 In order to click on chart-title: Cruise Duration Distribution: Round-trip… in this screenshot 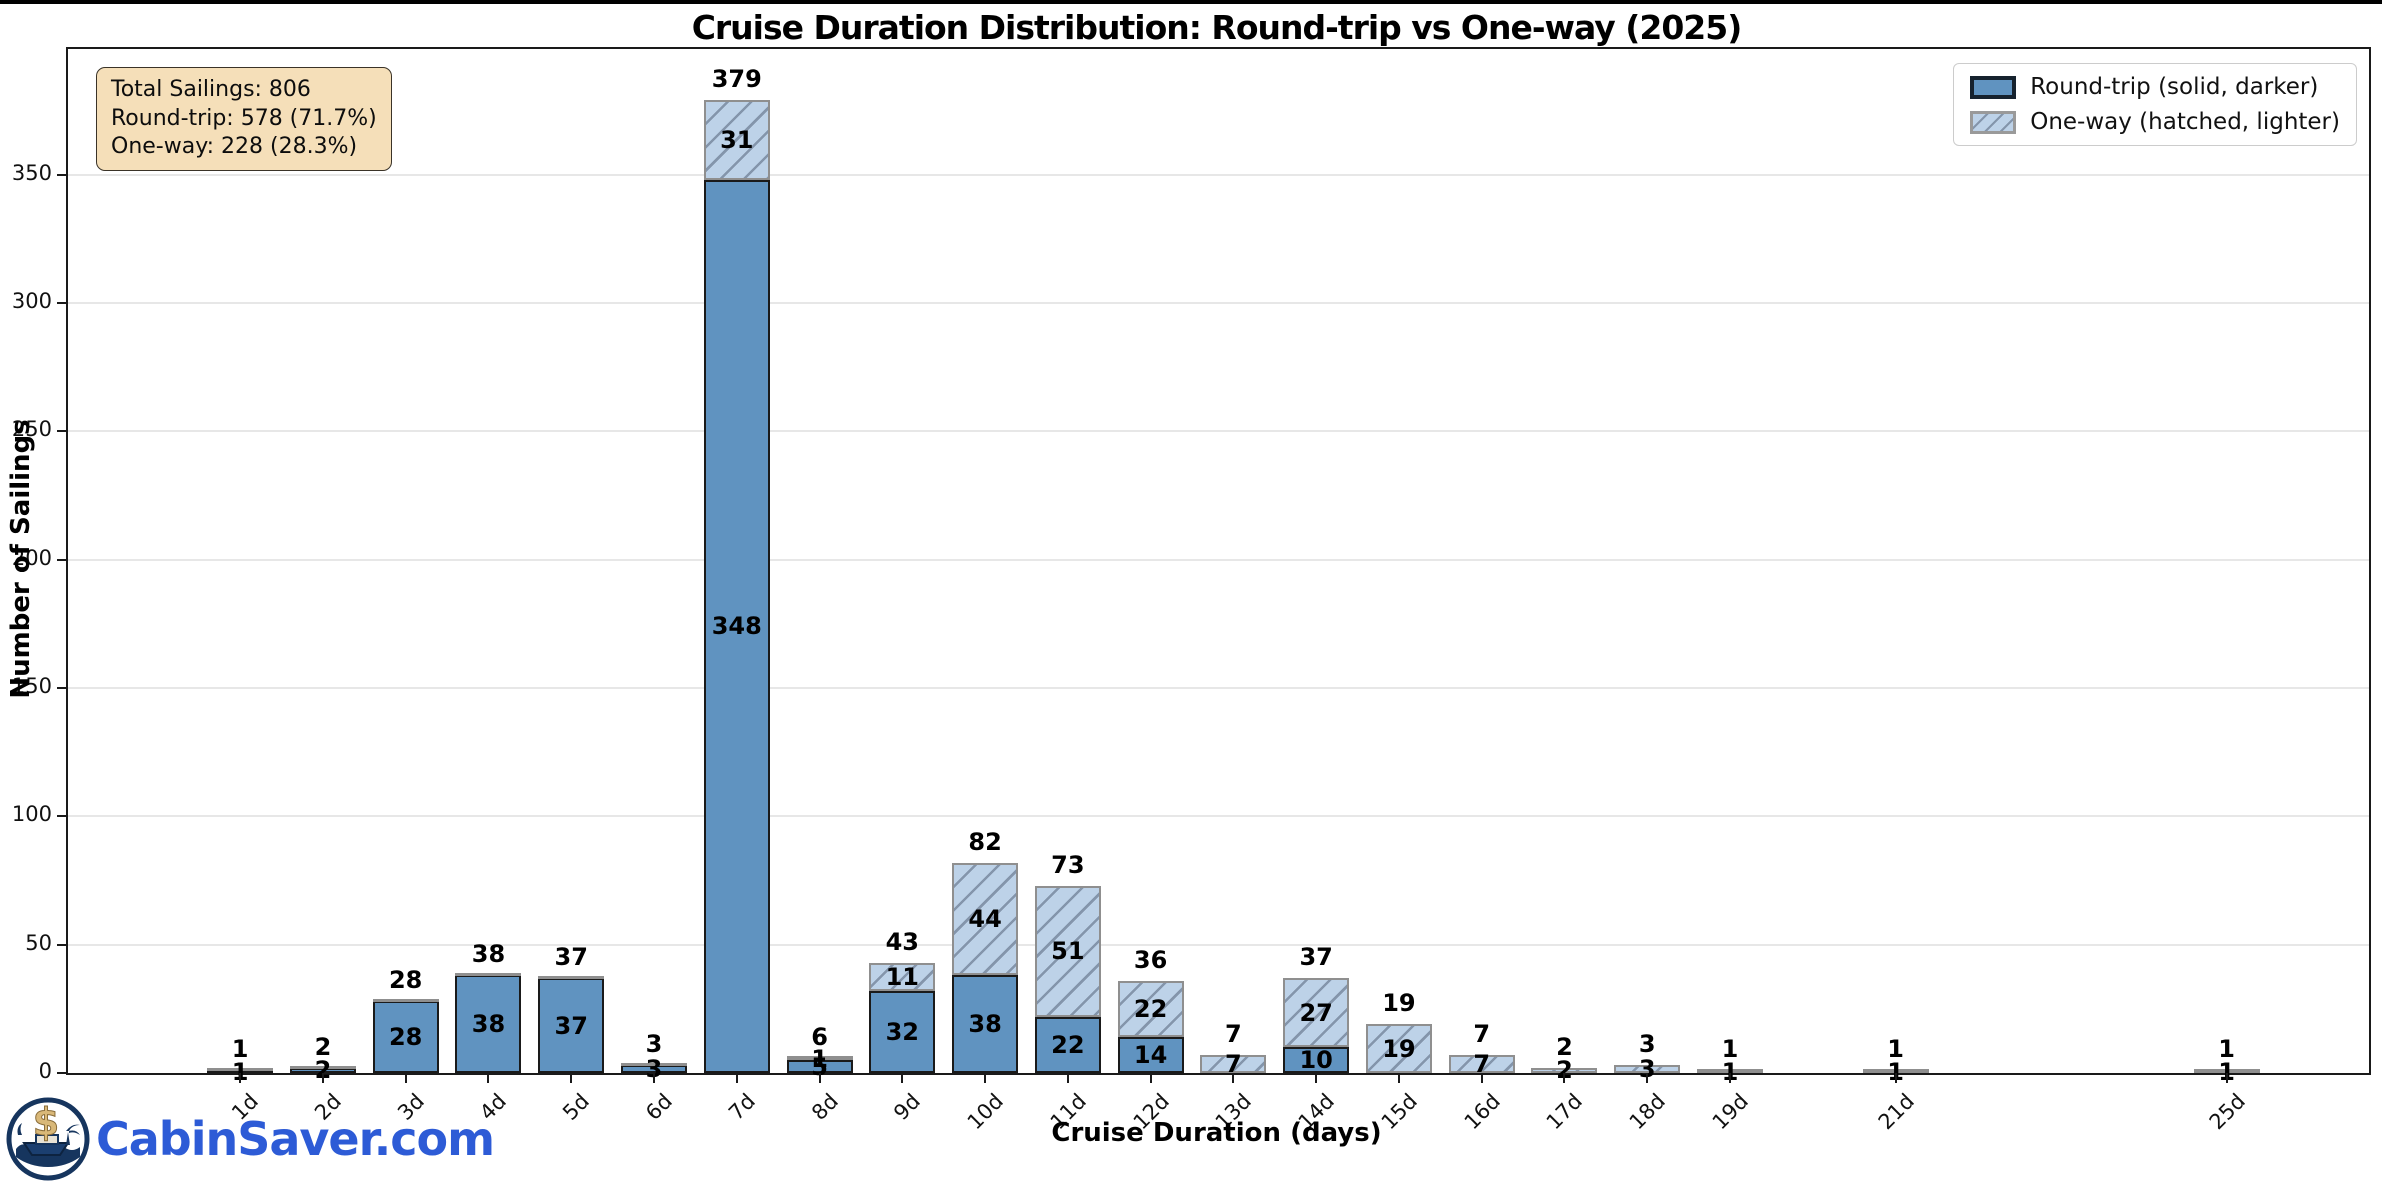, I will do `click(1217, 27)`.